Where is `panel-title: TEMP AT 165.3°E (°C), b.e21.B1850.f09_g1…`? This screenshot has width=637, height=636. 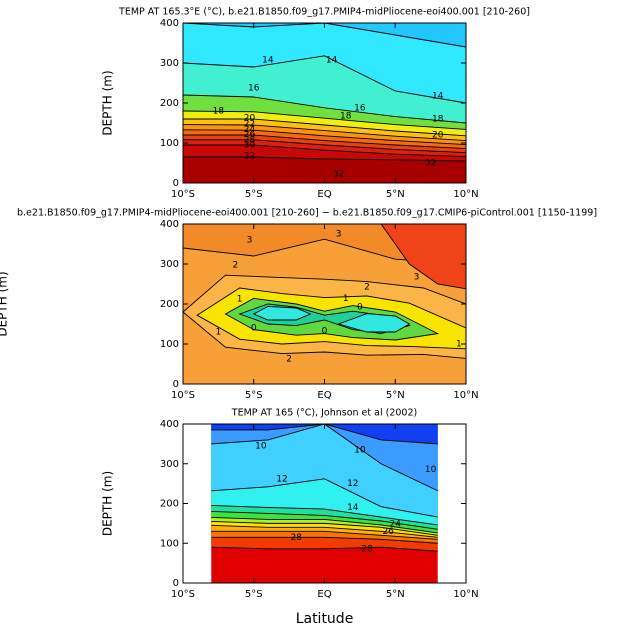 panel-title: TEMP AT 165.3°E (°C), b.e21.B1850.f09_g1… is located at coordinates (324, 12).